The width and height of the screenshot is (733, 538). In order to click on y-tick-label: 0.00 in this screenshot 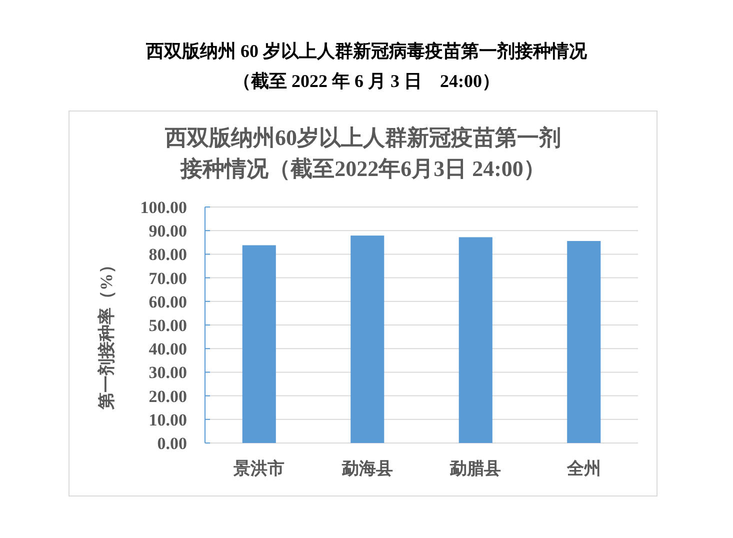, I will do `click(172, 443)`.